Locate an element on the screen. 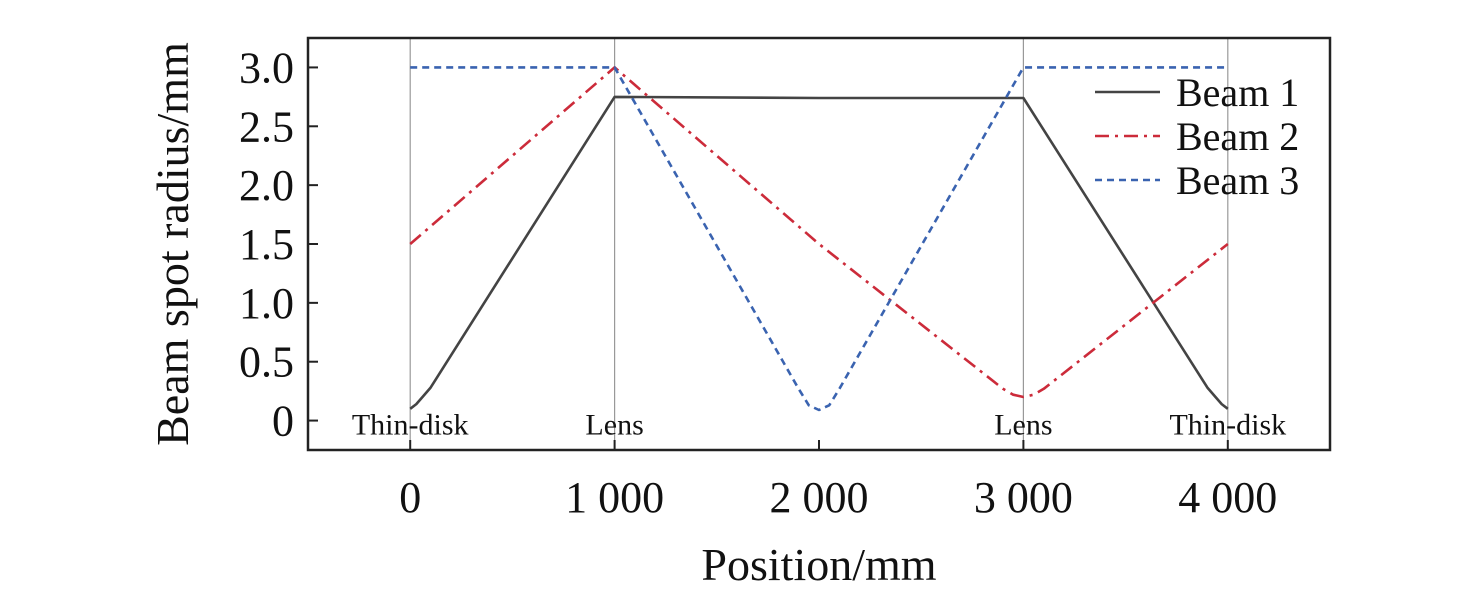 The image size is (1476, 595). legend-label-beam-1: Beam 1 is located at coordinates (1237, 92).